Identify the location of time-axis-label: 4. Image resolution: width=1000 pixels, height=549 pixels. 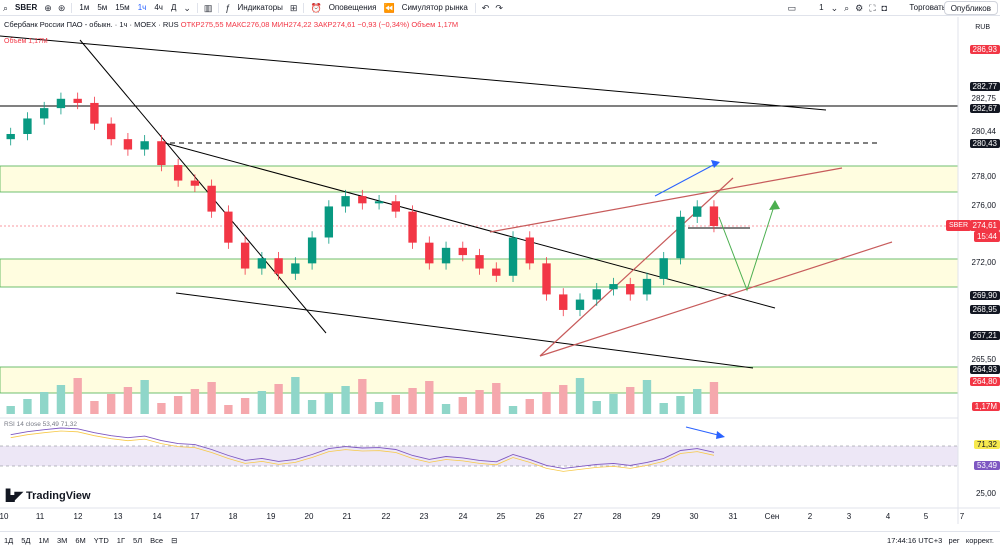
(888, 516).